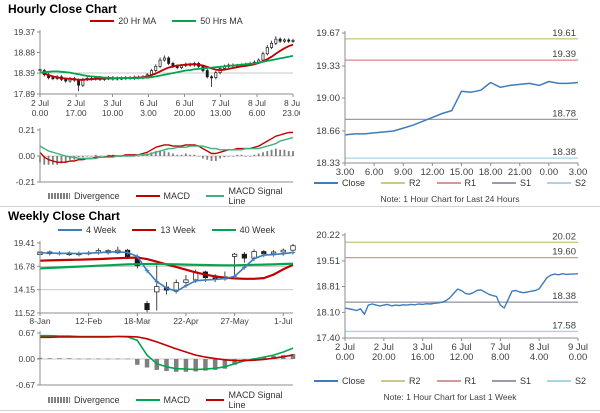 This screenshot has height=413, width=600. What do you see at coordinates (328, 235) in the screenshot?
I see `y-tick-label: 20.22` at bounding box center [328, 235].